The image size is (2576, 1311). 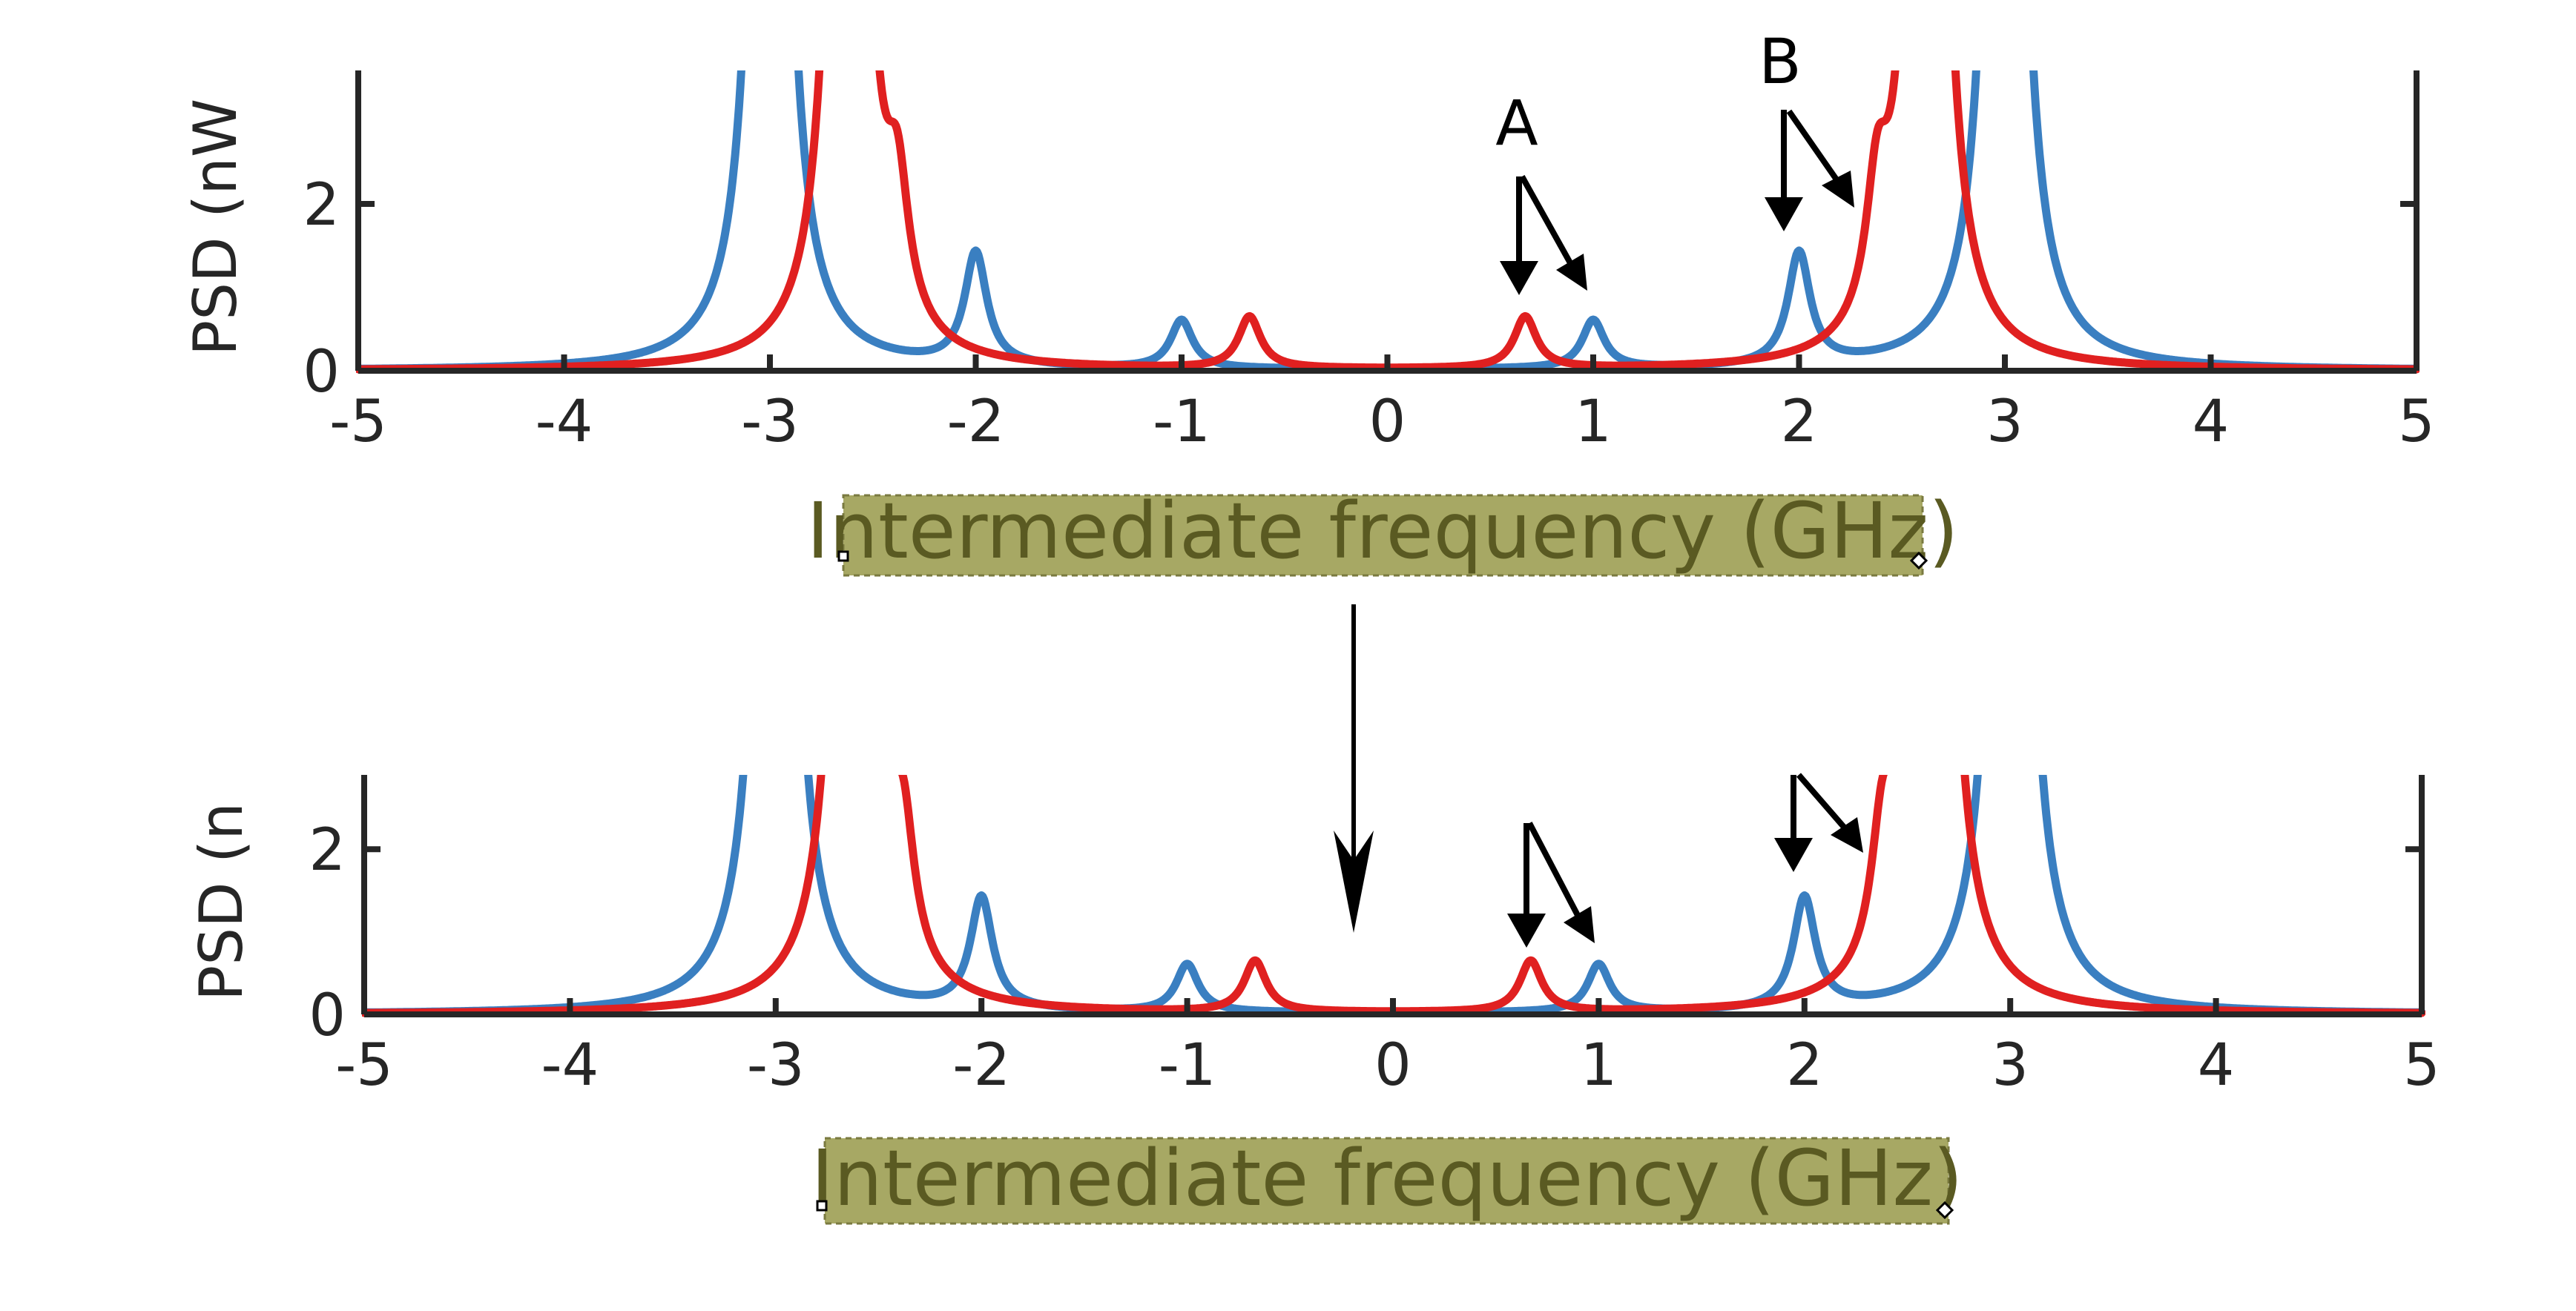 I want to click on y-axis-label: PSD (n, so click(x=222, y=901).